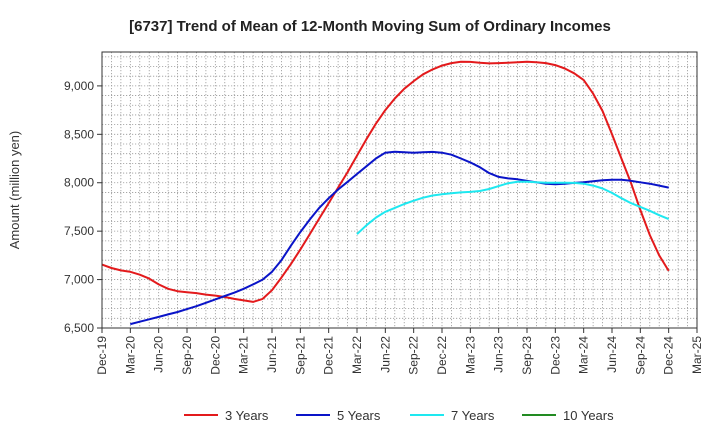 The image size is (720, 440). I want to click on x-tick-label: Mar-22, so click(357, 355).